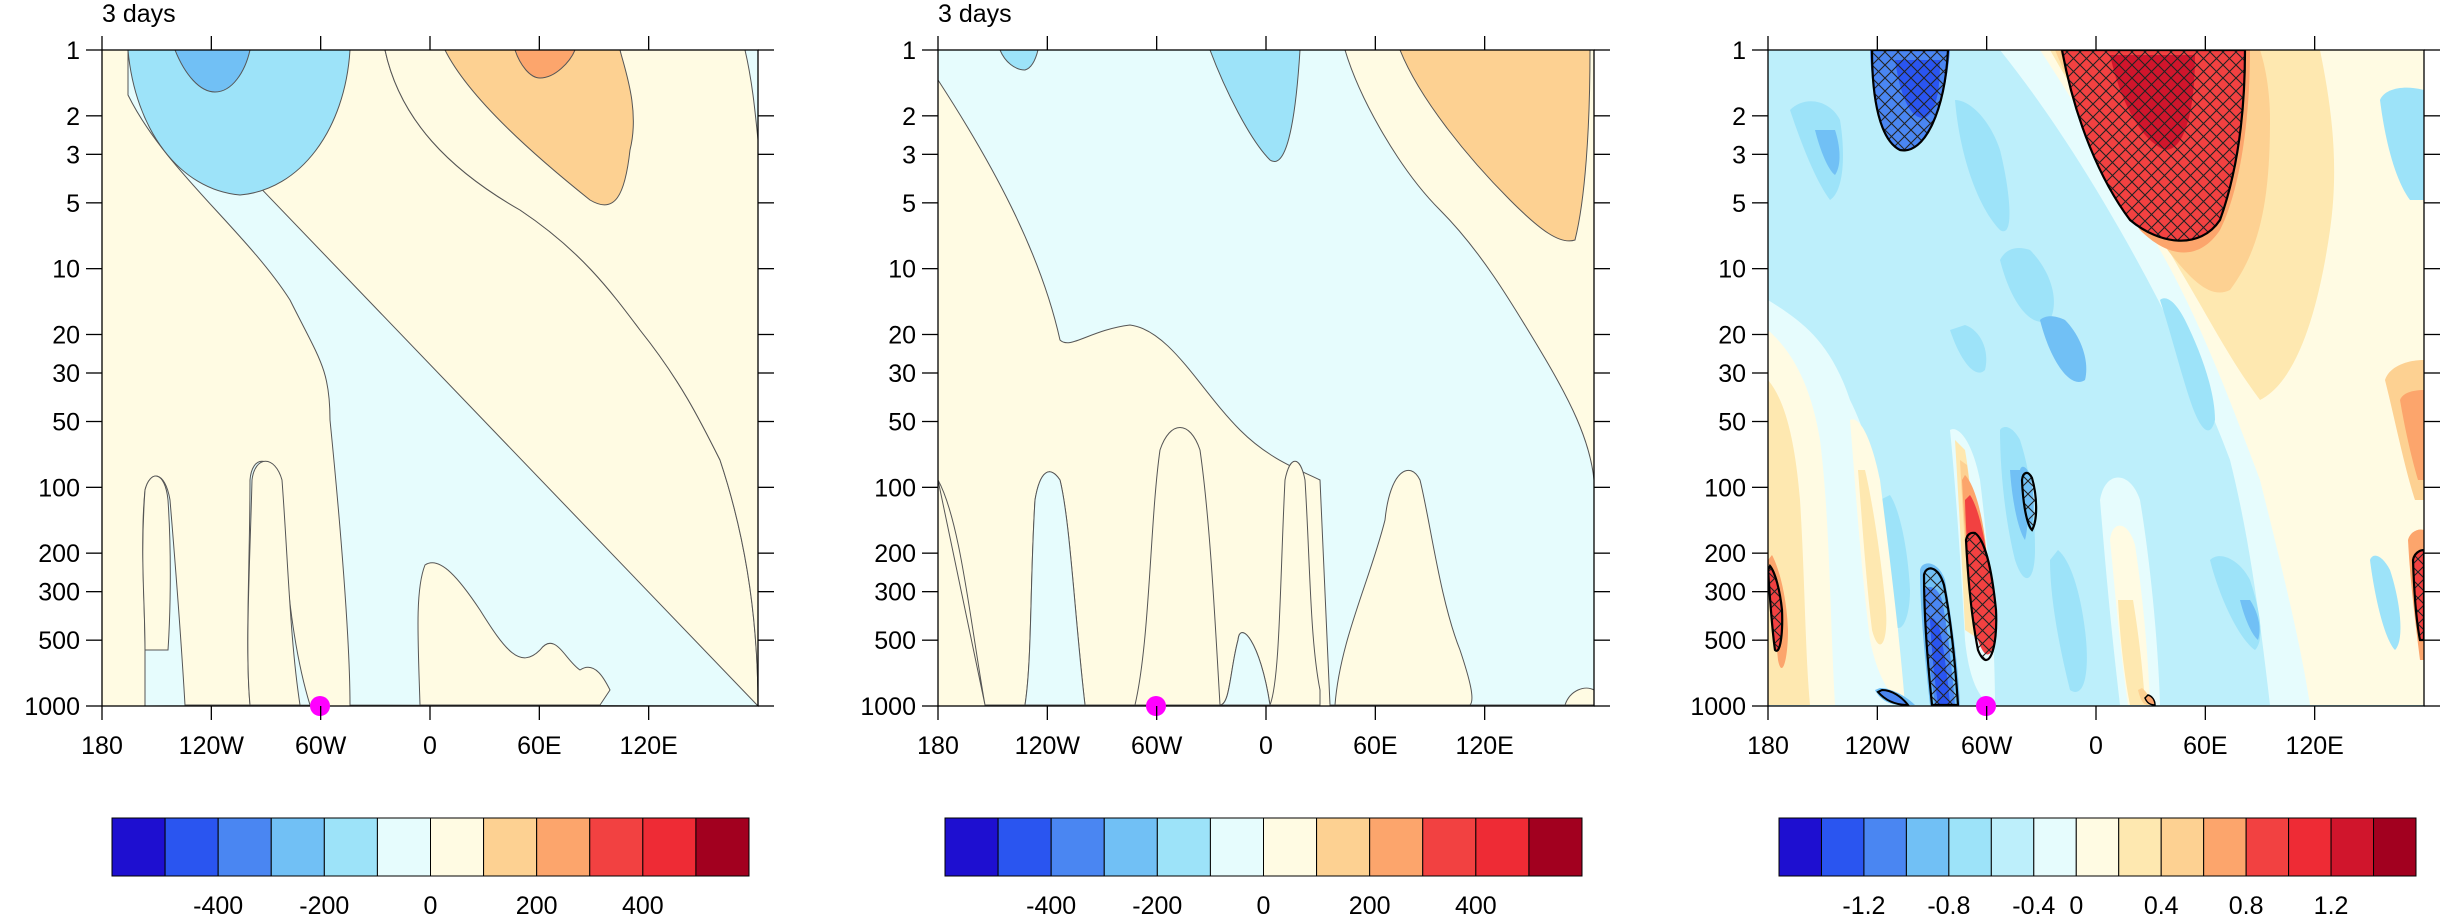 The width and height of the screenshot is (2444, 917). What do you see at coordinates (1156, 706) in the screenshot?
I see `panel-2-marker` at bounding box center [1156, 706].